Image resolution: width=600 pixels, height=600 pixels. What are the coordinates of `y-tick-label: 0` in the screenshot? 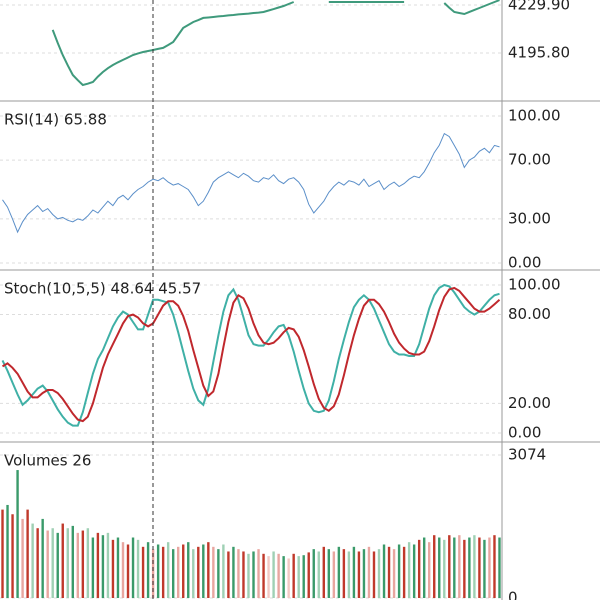 It's located at (513, 594).